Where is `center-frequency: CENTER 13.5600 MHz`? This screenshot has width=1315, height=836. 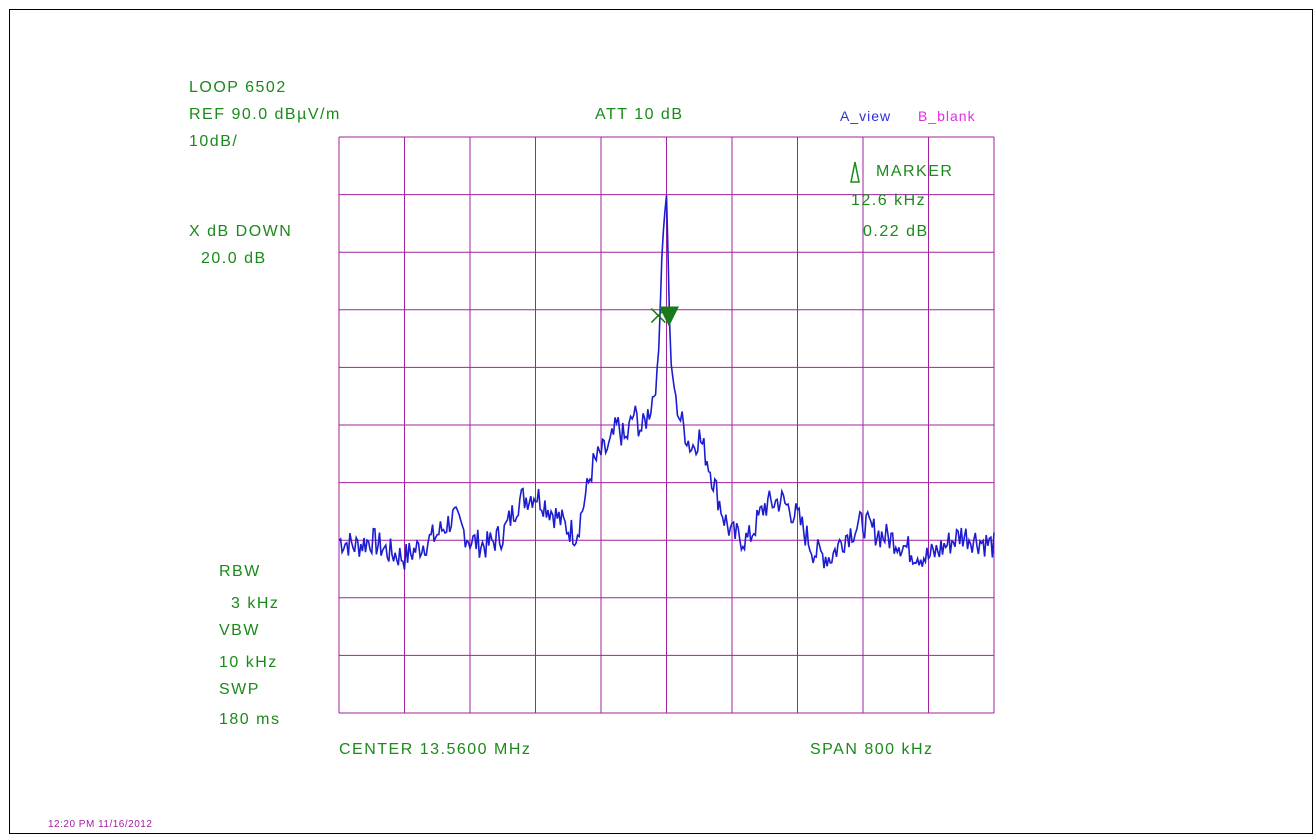 center-frequency: CENTER 13.5600 MHz is located at coordinates (435, 749).